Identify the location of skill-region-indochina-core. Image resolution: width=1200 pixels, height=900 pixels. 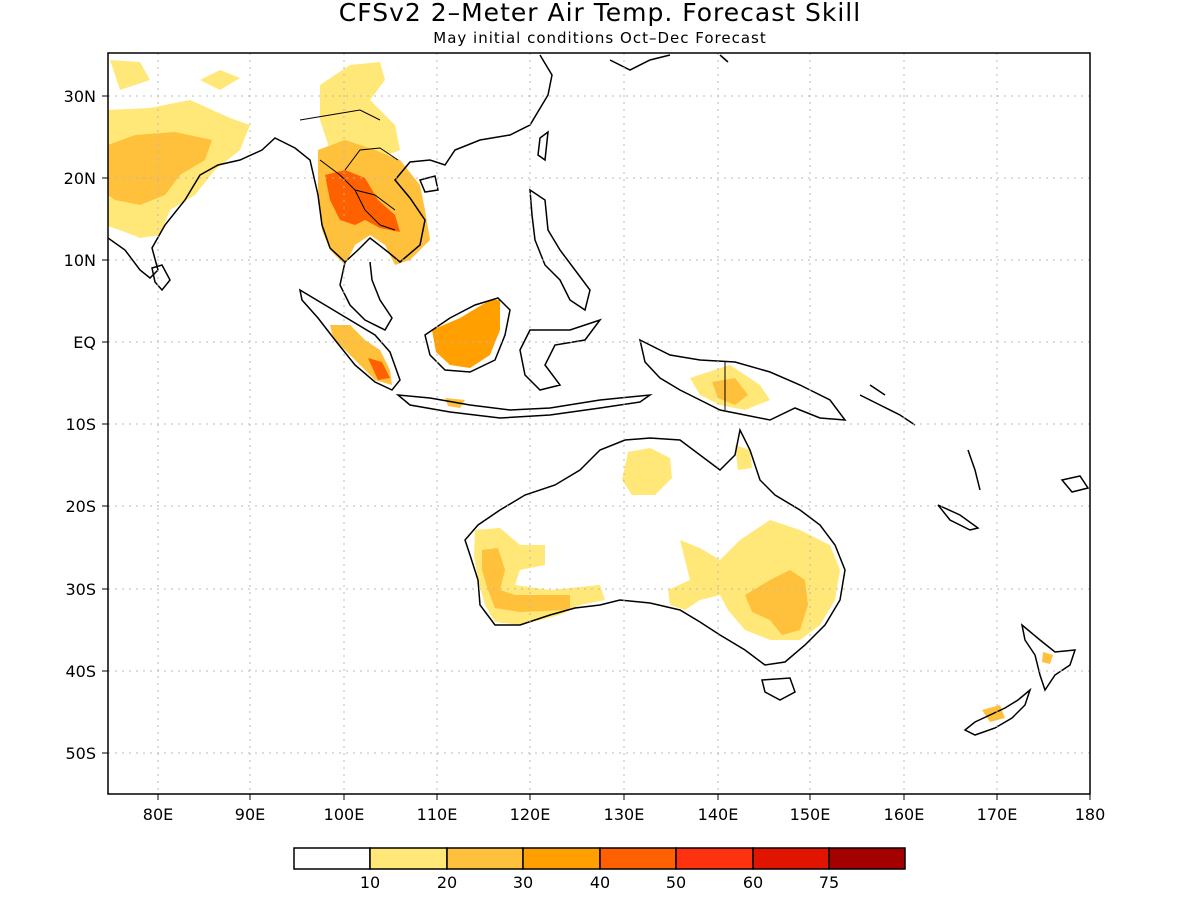
(362, 201).